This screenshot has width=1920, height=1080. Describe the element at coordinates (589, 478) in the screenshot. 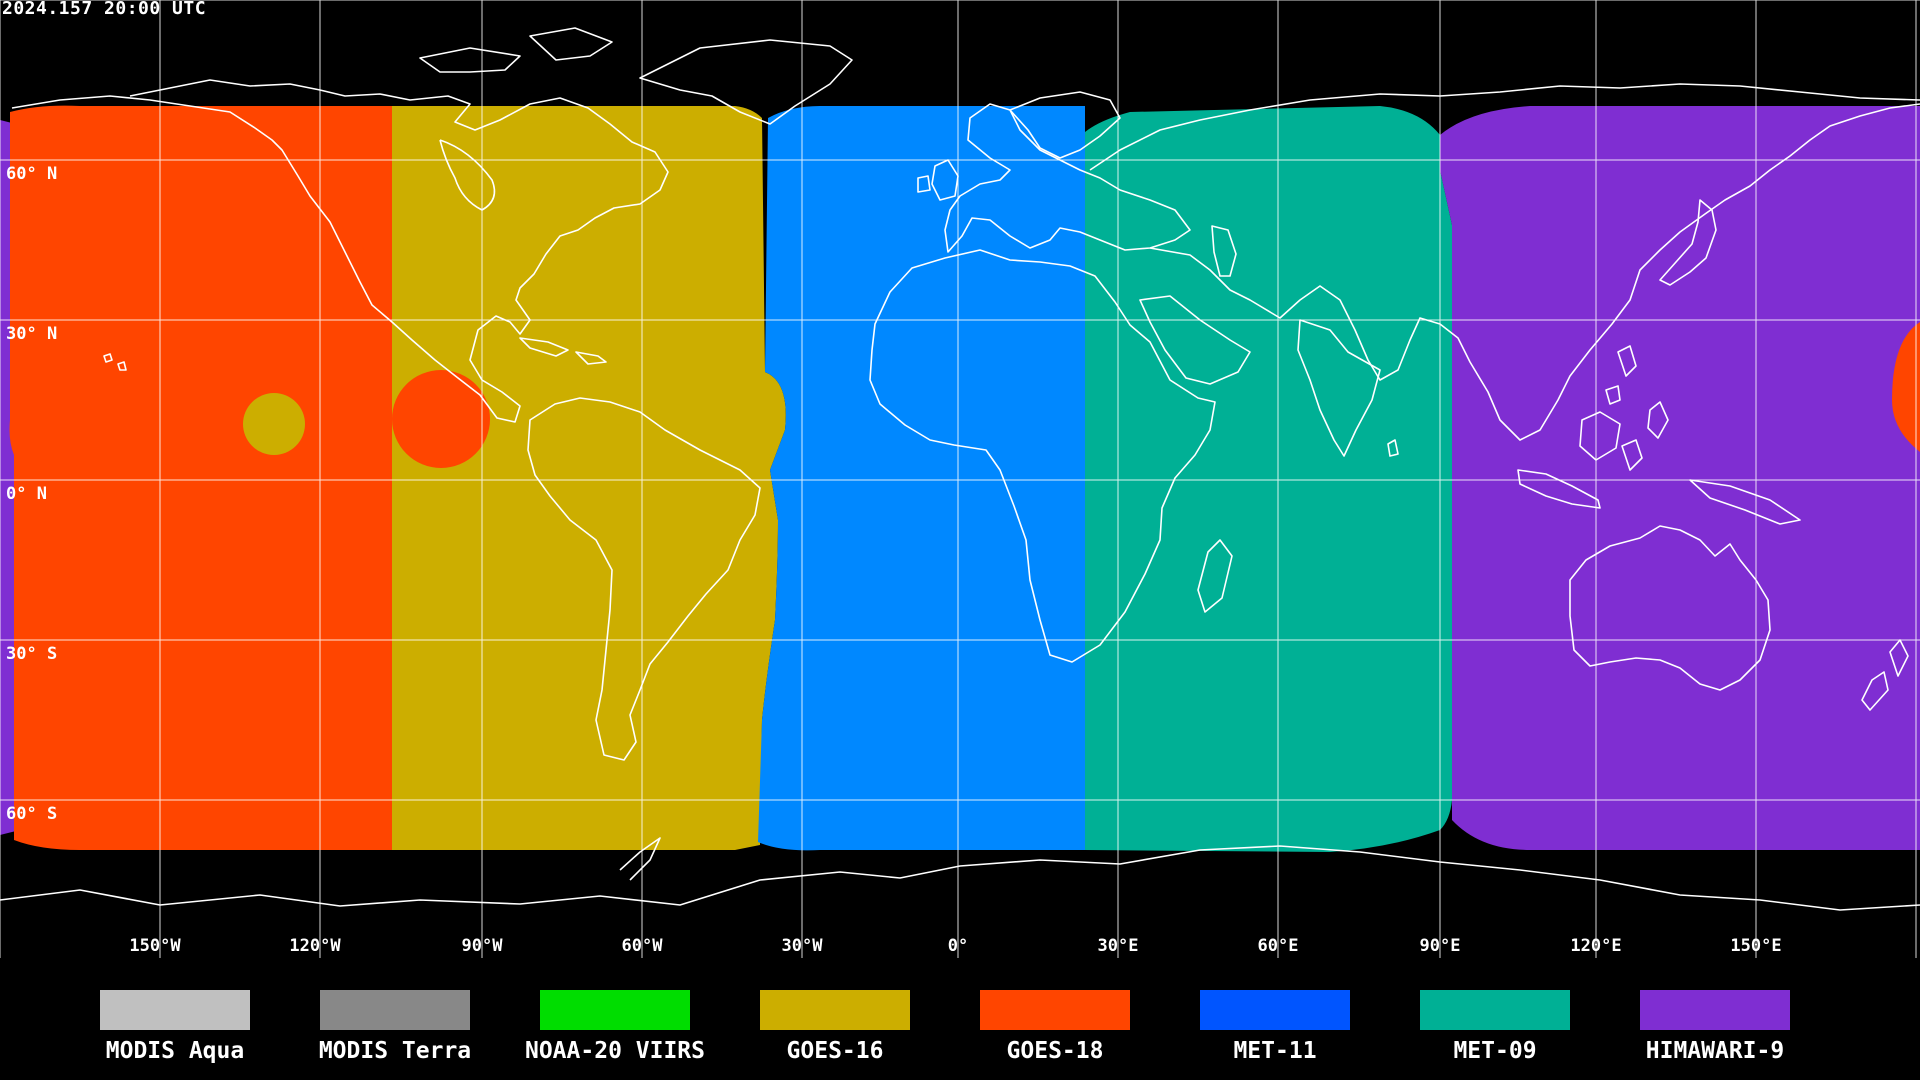

I see `goes16-coverage` at that location.